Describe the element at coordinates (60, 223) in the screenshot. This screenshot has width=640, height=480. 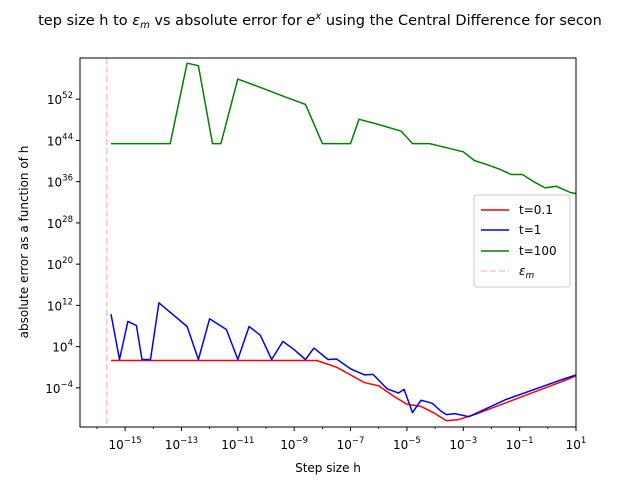
I see `y-tick-label: 1028` at that location.